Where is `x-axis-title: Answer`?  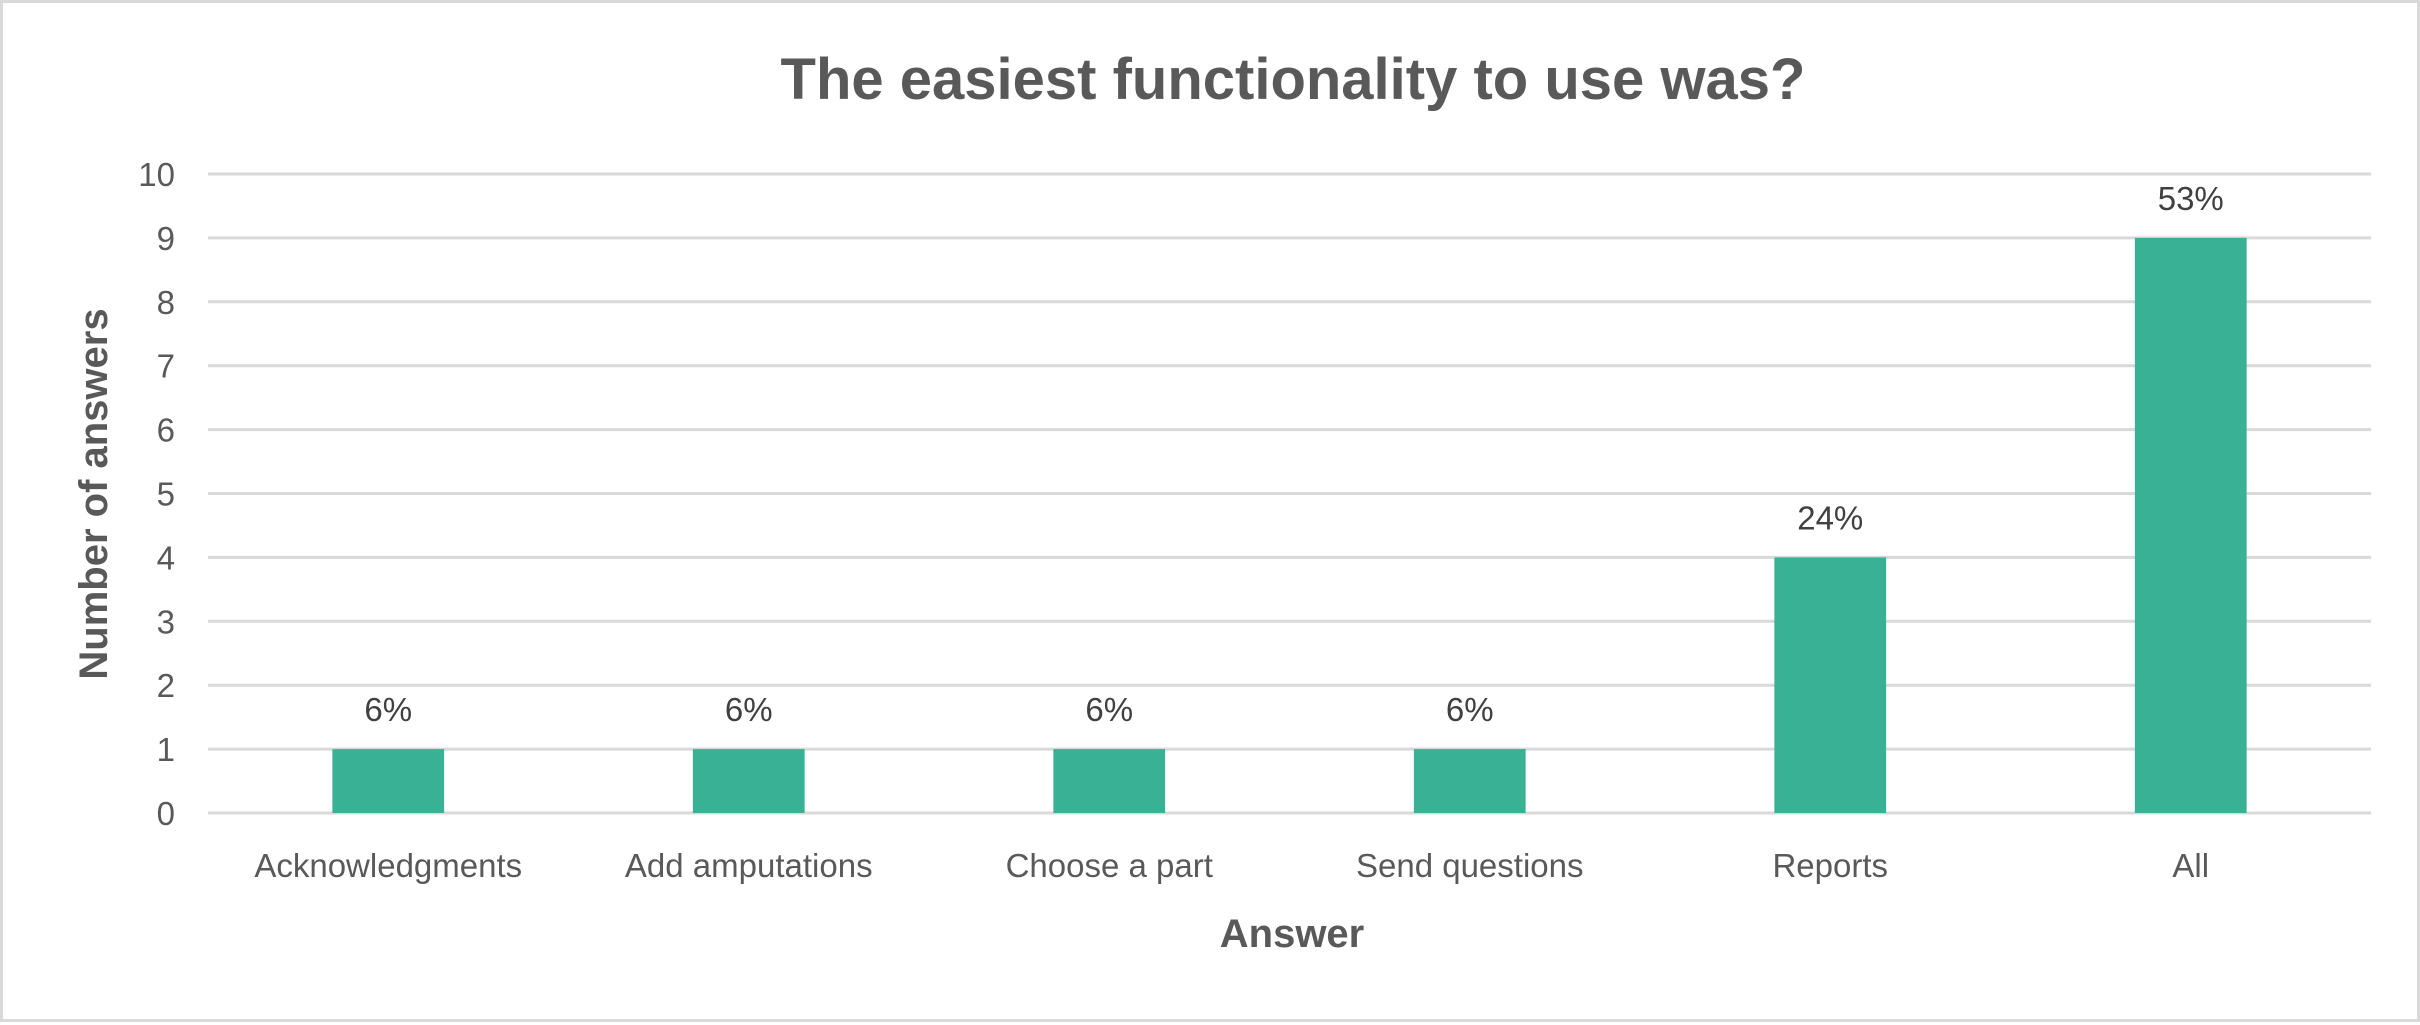
x-axis-title: Answer is located at coordinates (1292, 934).